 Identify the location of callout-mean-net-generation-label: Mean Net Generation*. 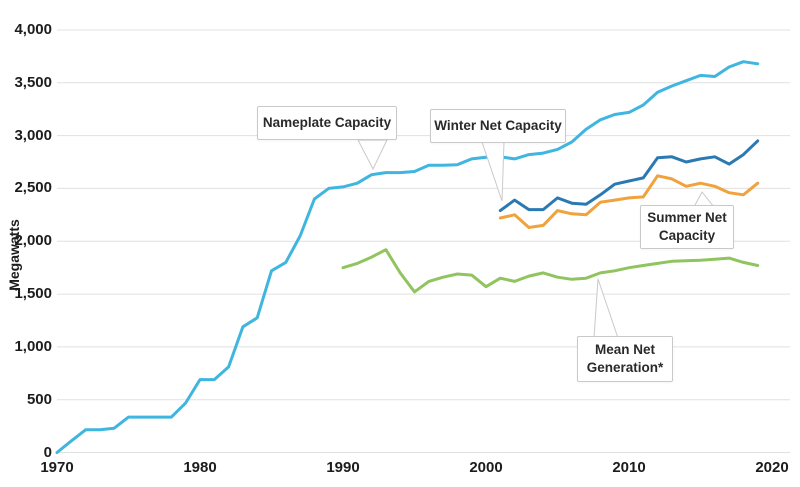
(625, 358).